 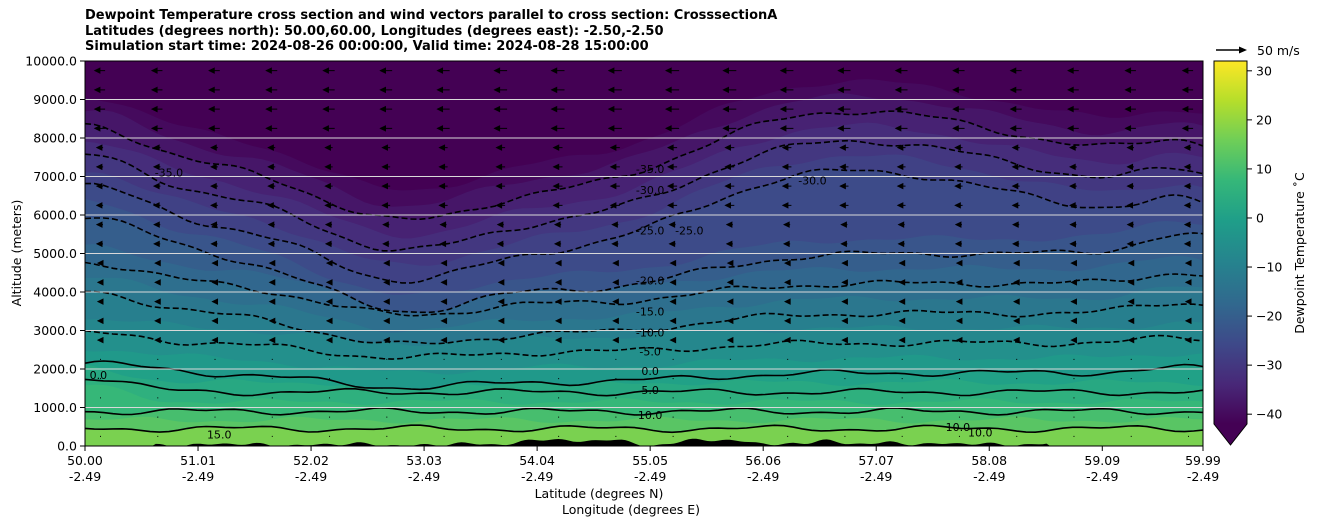 I want to click on colorbar-tick-label: −30, so click(x=1269, y=365).